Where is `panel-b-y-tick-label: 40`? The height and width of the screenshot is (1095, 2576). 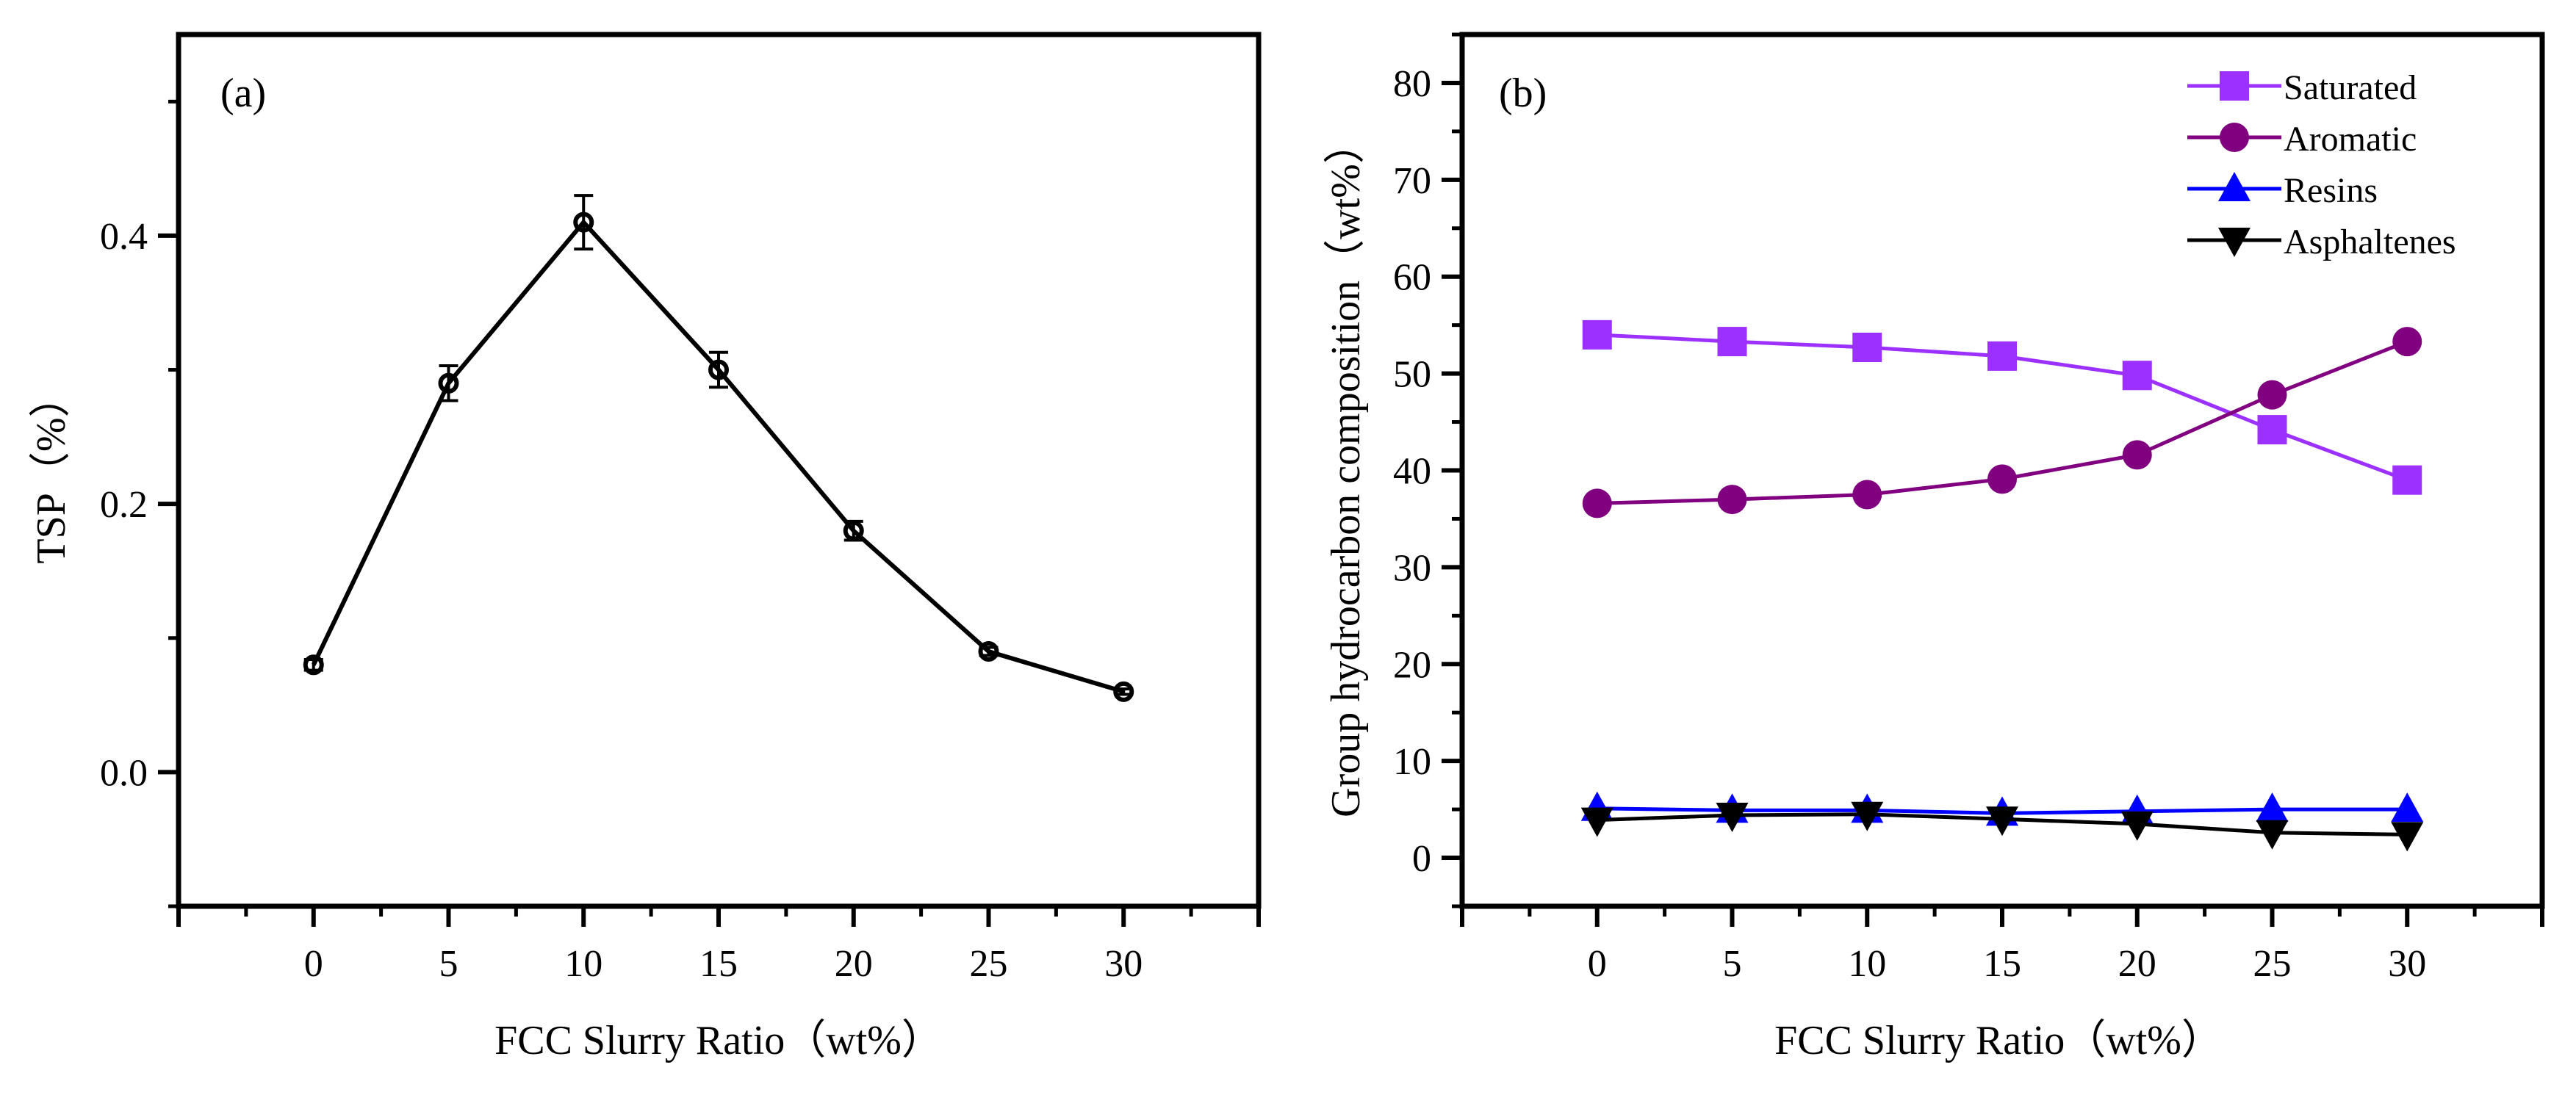
panel-b-y-tick-label: 40 is located at coordinates (1412, 472).